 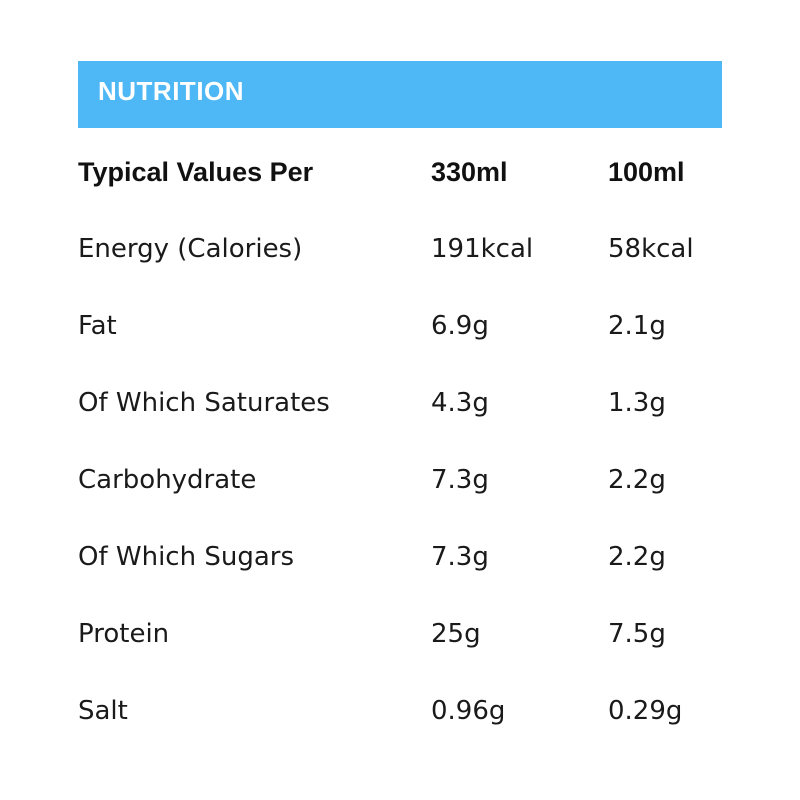 What do you see at coordinates (400, 486) in the screenshot?
I see `table-row: Carbohydrate 7.3g 2.2g` at bounding box center [400, 486].